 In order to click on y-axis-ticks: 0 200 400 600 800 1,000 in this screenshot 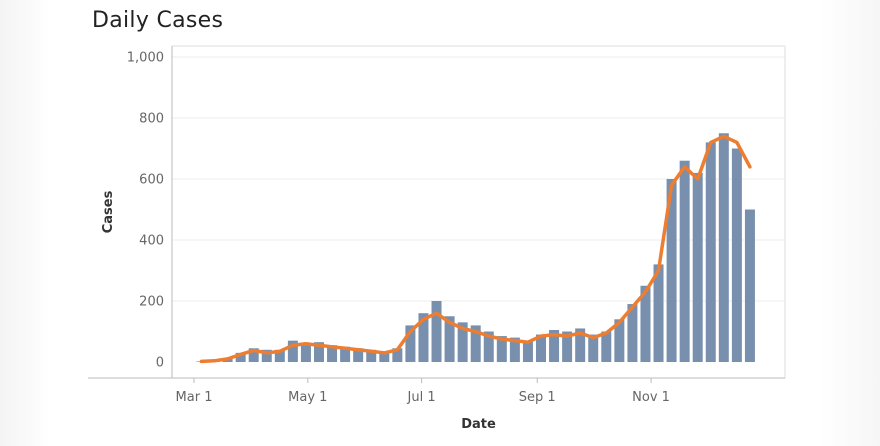, I will do `click(145, 211)`.